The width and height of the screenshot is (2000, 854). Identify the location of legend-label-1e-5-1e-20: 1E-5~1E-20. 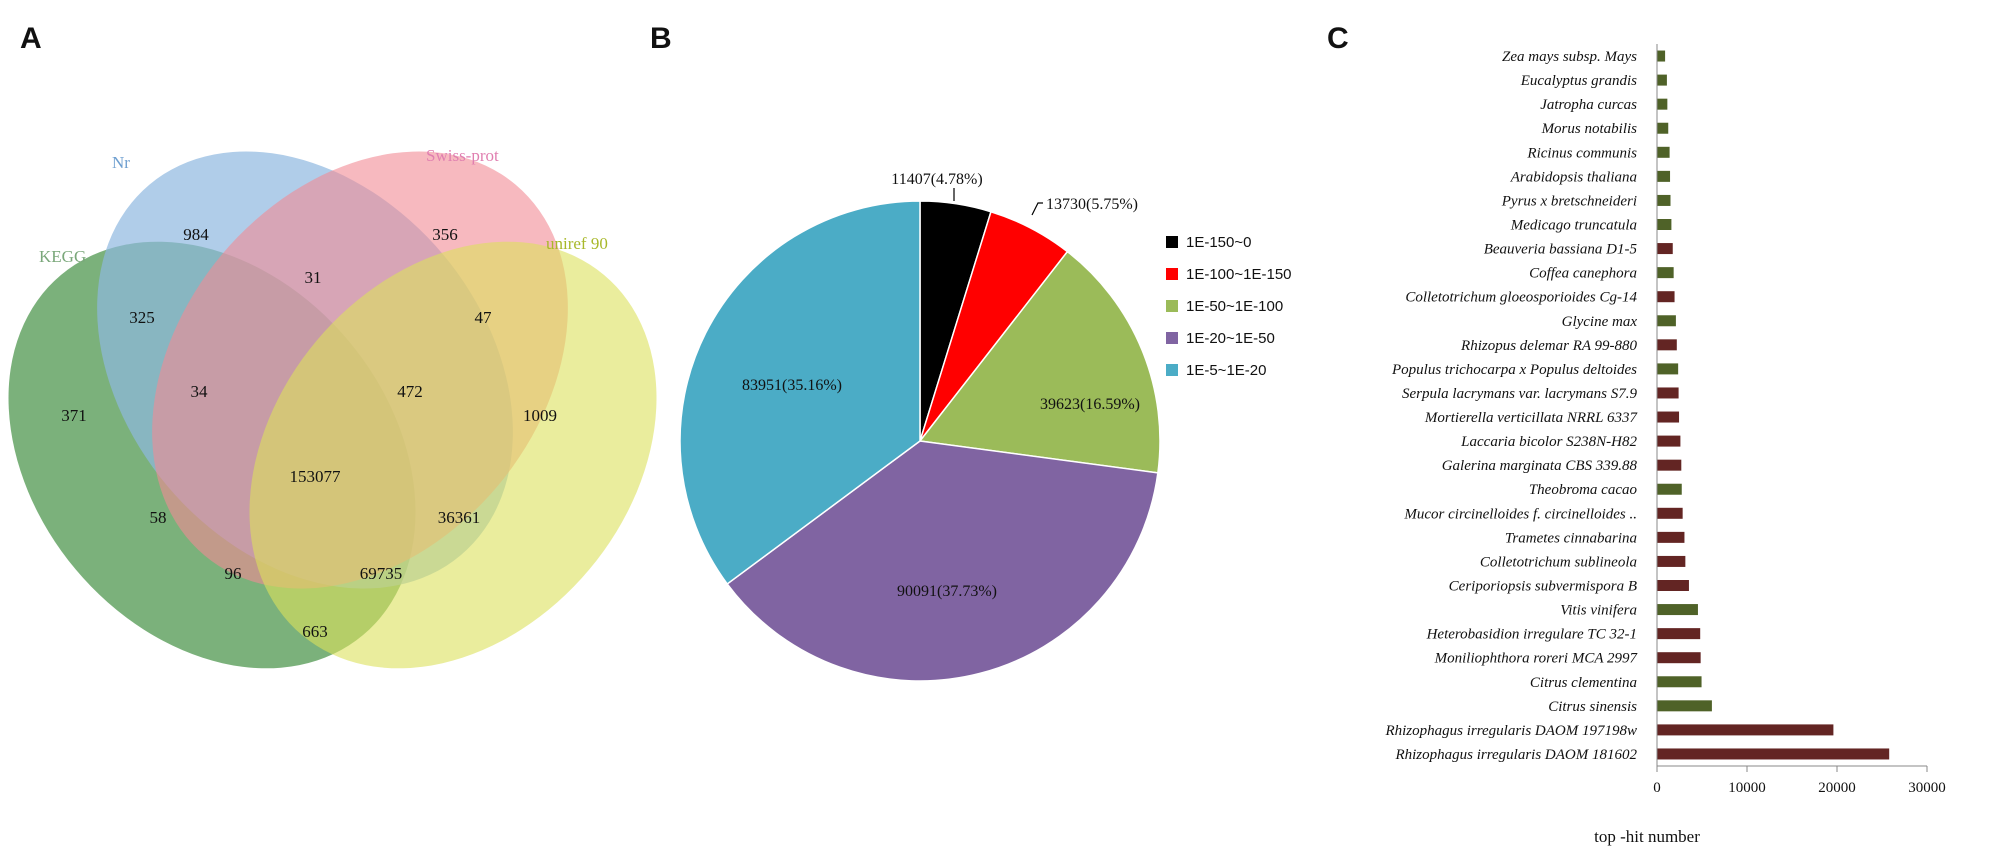
(1226, 370).